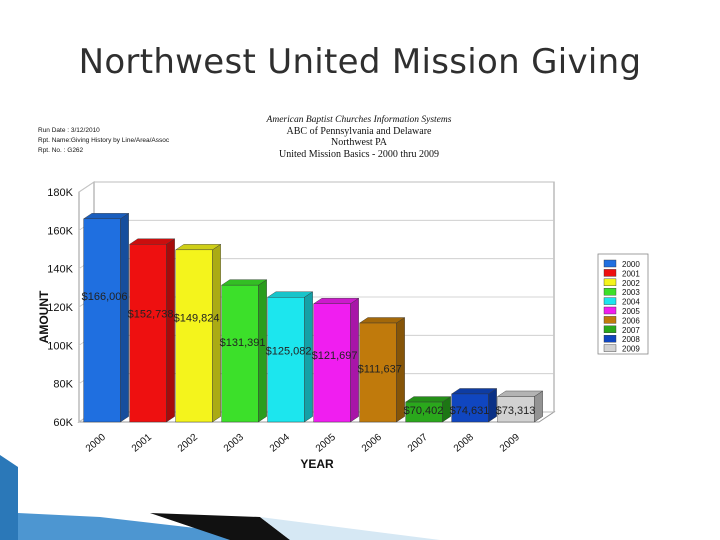 The image size is (720, 540). I want to click on x-tick-label: 2001, so click(142, 443).